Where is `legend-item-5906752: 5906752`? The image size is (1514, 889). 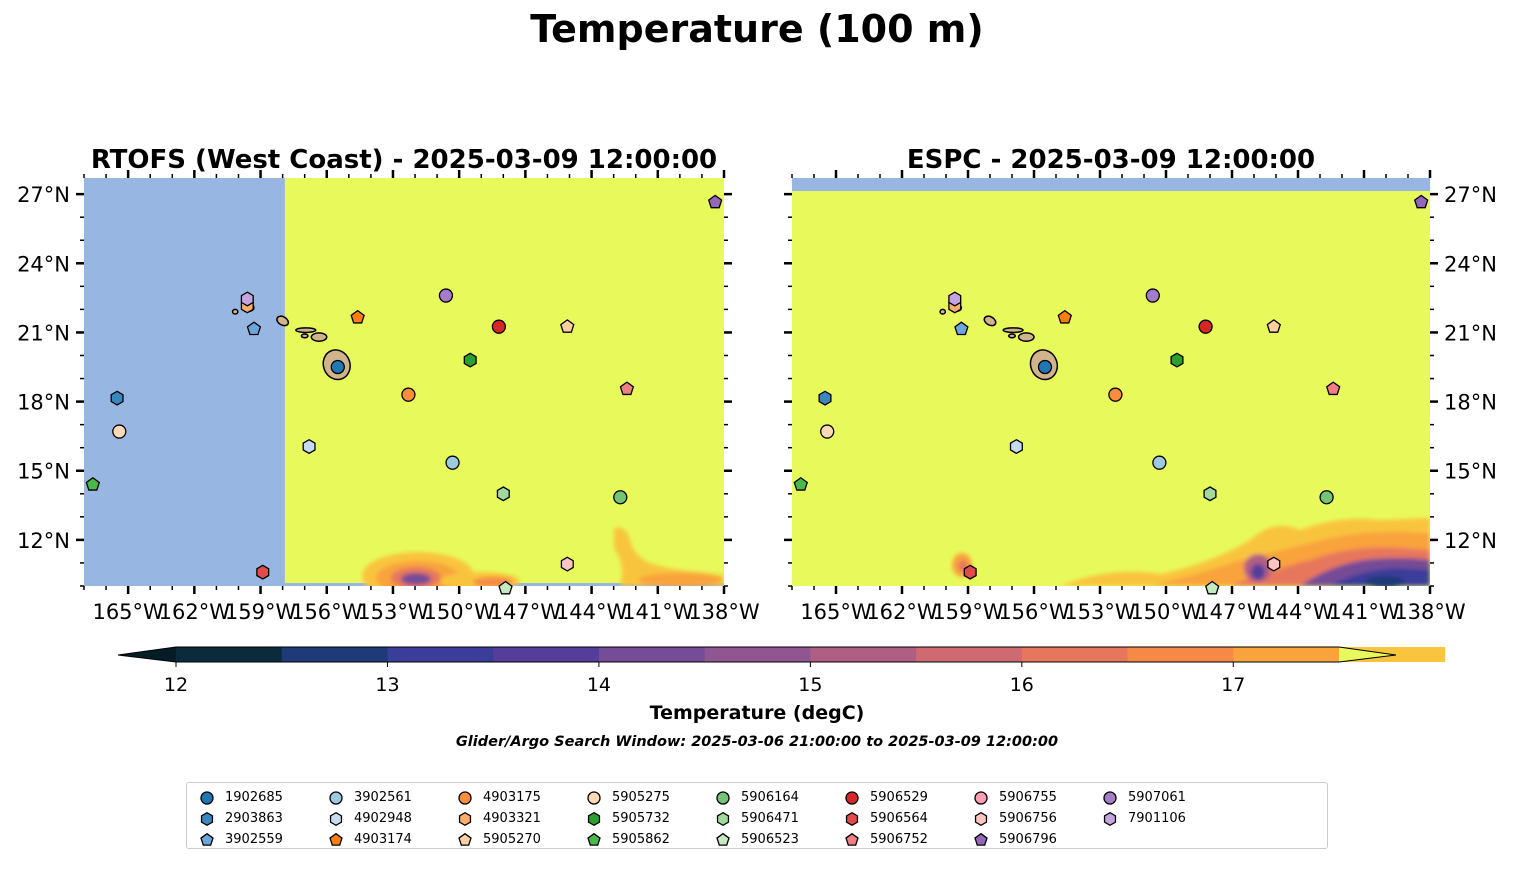 legend-item-5906752: 5906752 is located at coordinates (886, 839).